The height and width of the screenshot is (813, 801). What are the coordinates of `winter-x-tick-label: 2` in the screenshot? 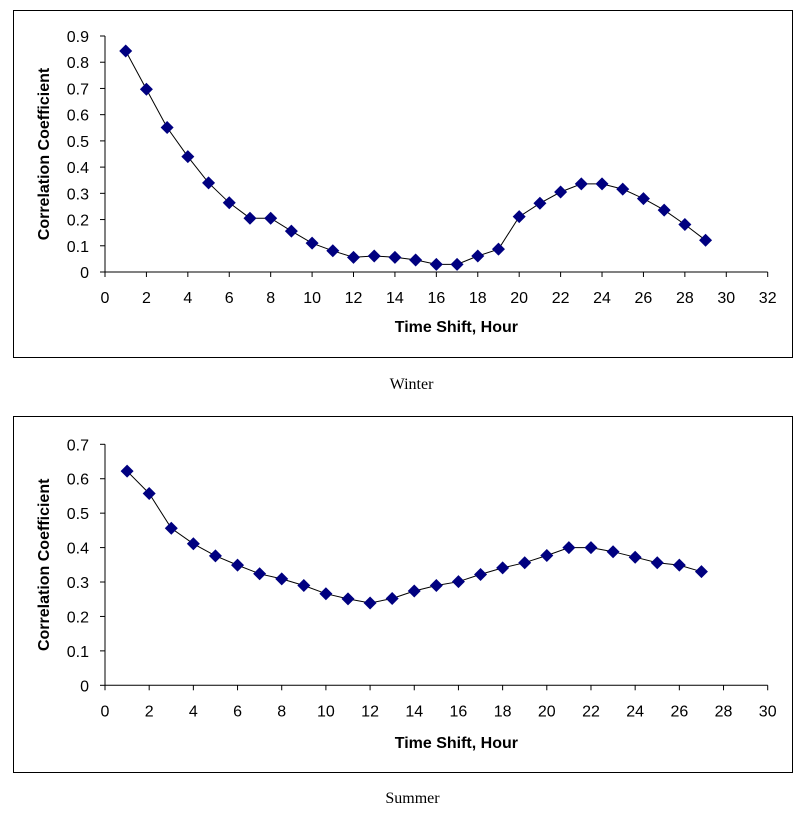 It's located at (146, 298).